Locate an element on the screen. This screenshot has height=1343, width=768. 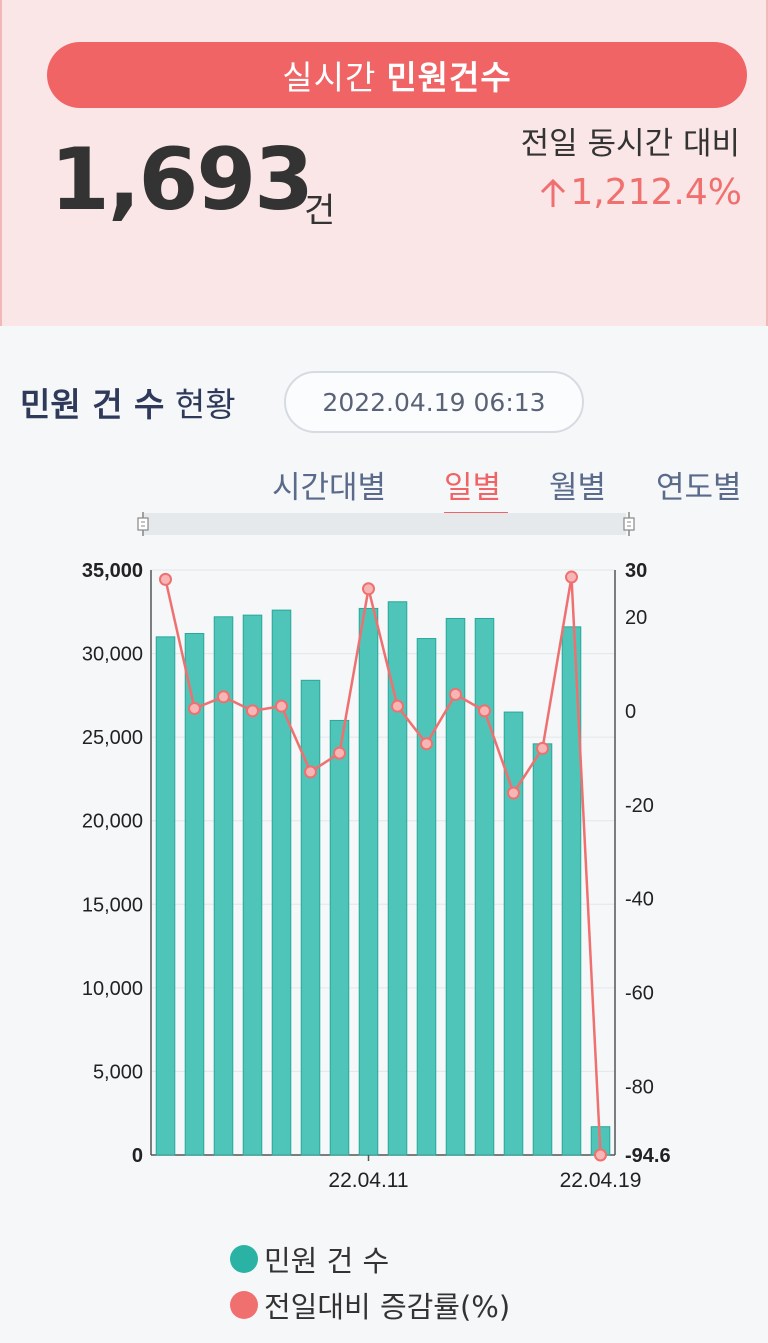
left-axis-tick-label: 25,000 is located at coordinates (112, 738).